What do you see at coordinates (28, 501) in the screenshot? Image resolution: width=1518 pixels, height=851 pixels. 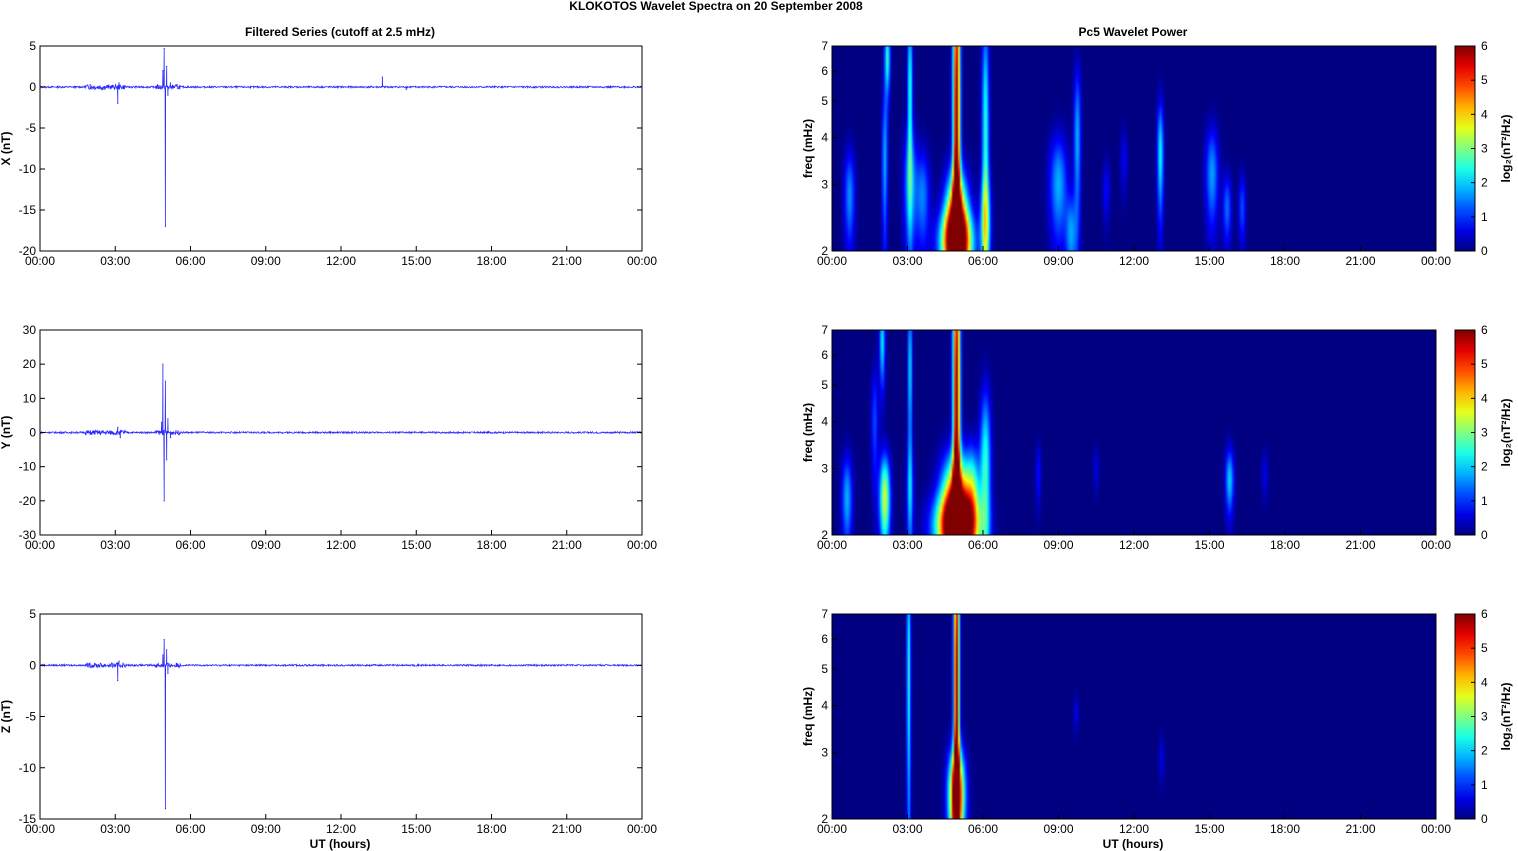 I see `y-series-ytick-label: -20` at bounding box center [28, 501].